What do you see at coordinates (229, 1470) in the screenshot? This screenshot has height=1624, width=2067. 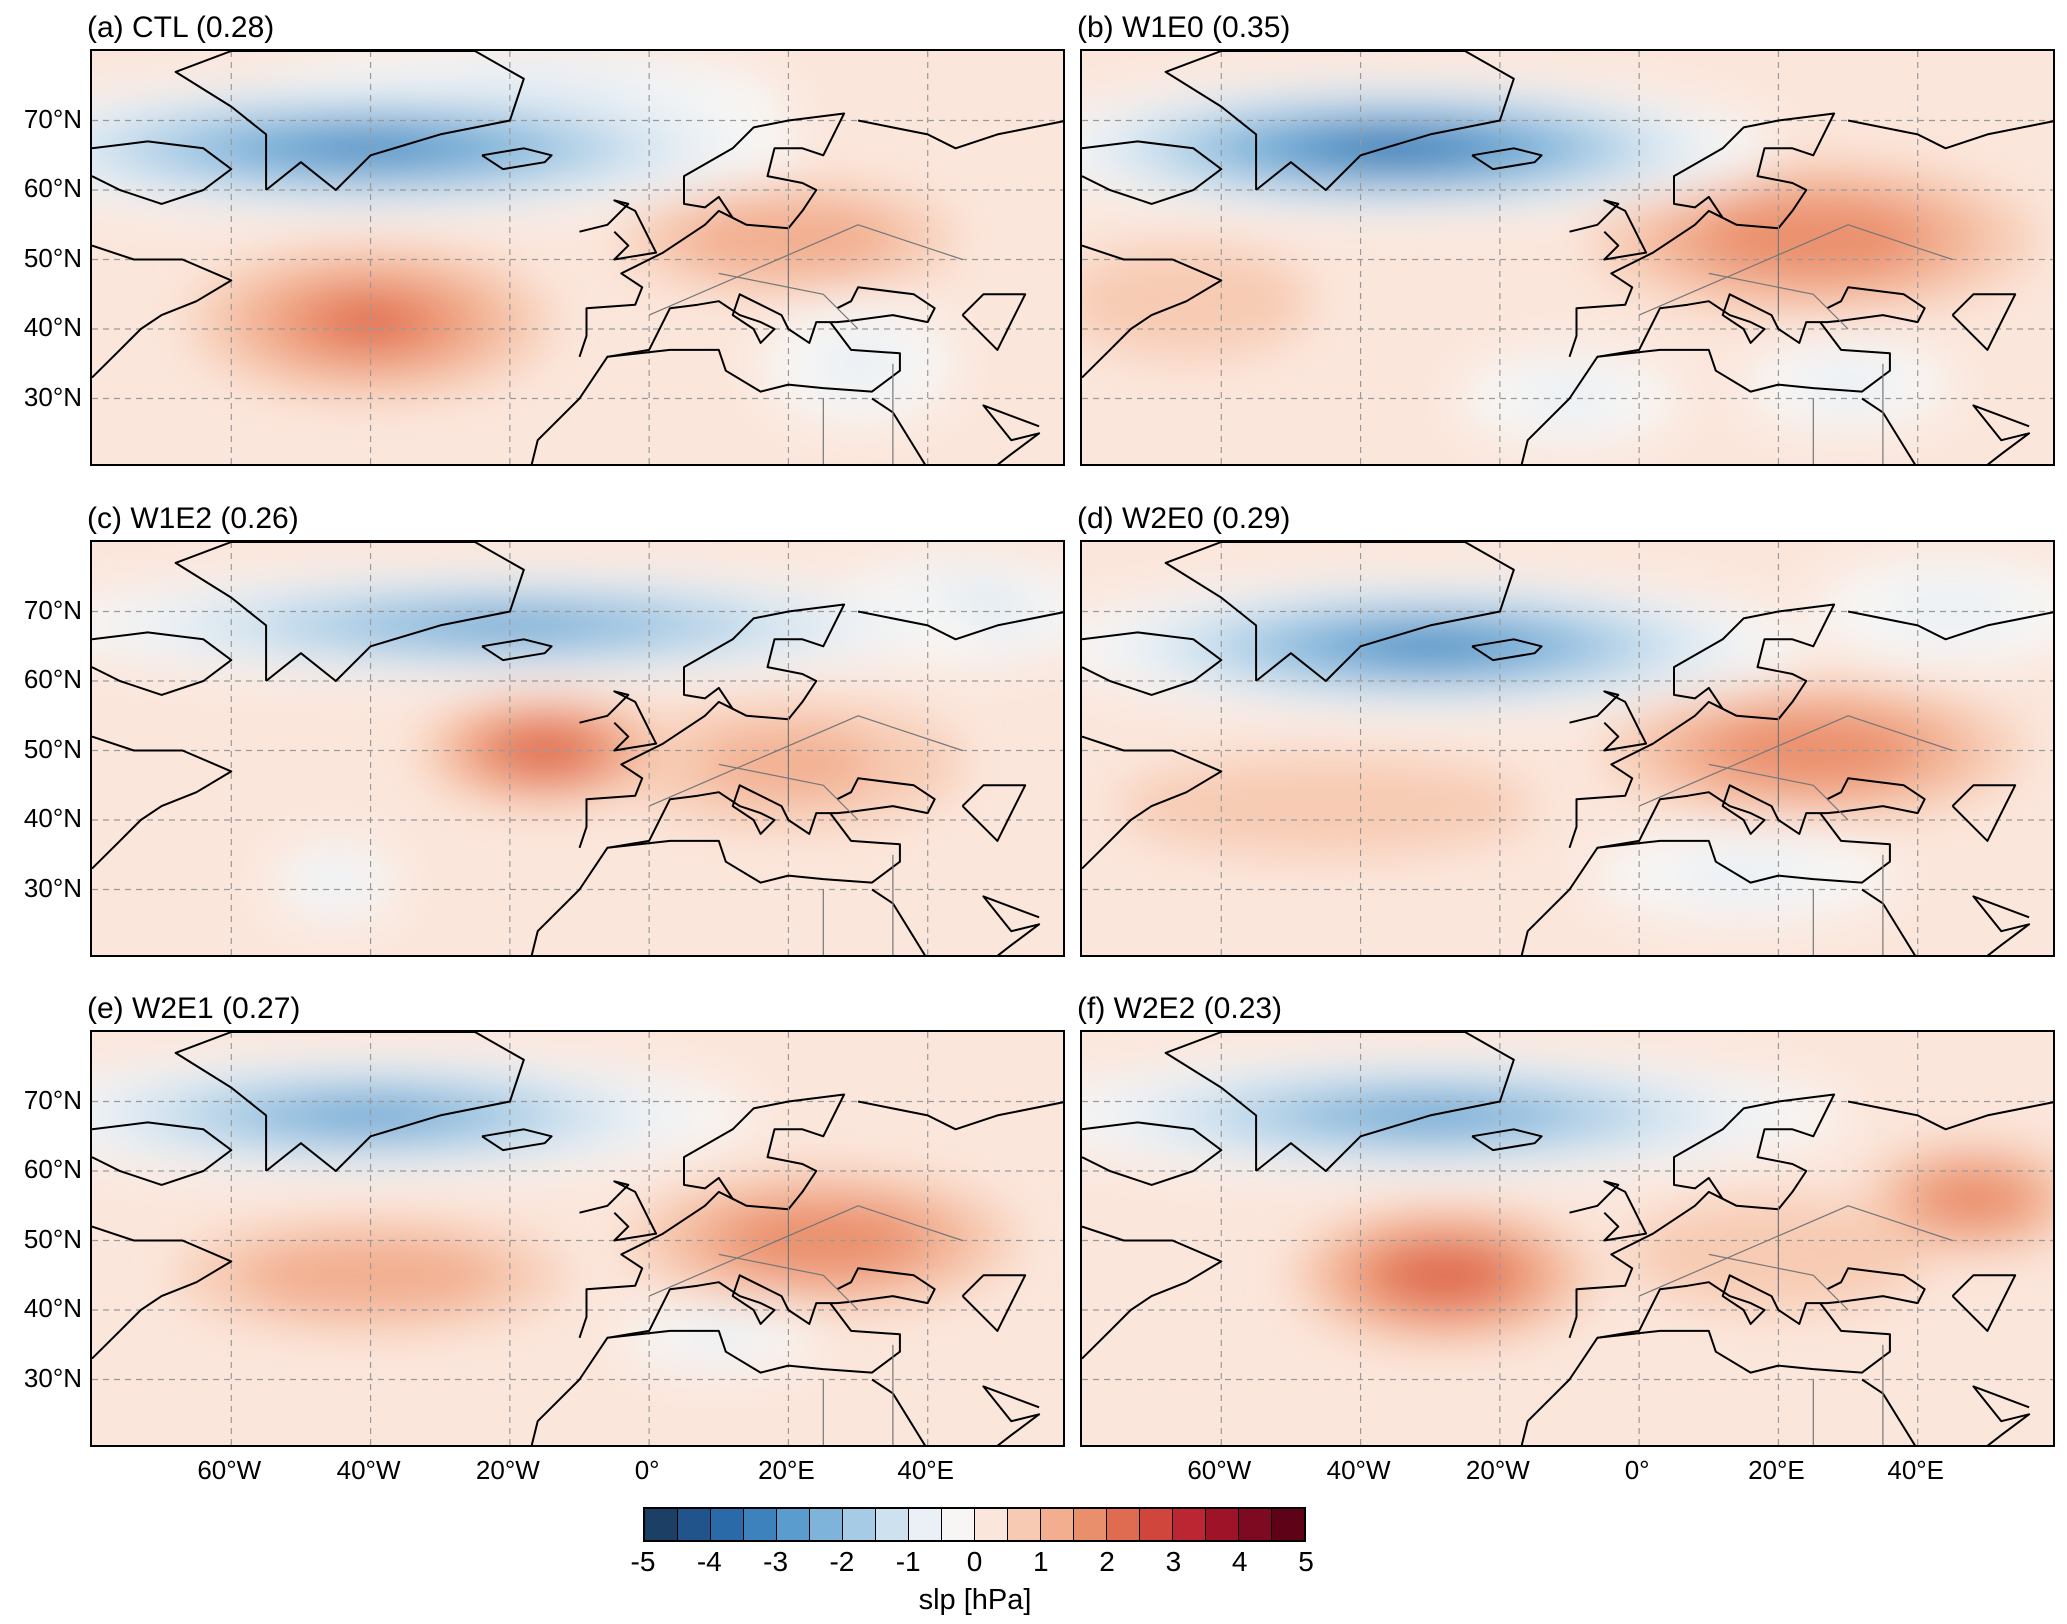 I see `longitude-tick-label: 60°W` at bounding box center [229, 1470].